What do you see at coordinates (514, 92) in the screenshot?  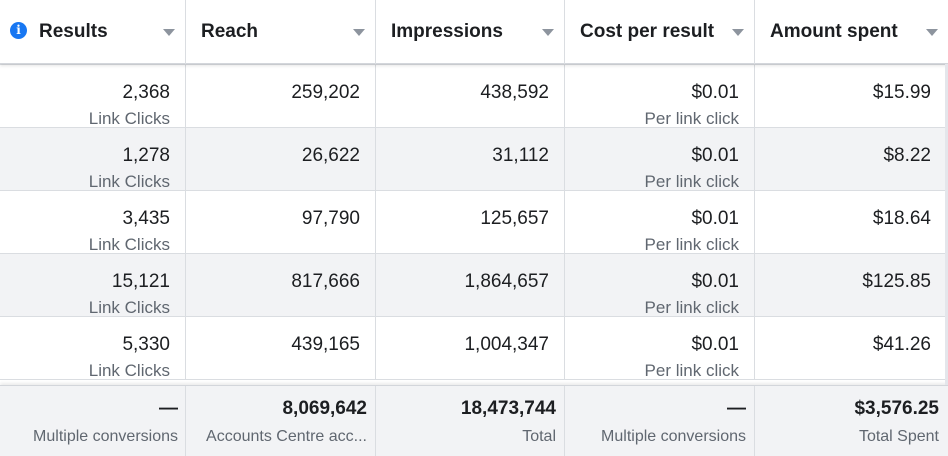 I see `cell-value: 438,592` at bounding box center [514, 92].